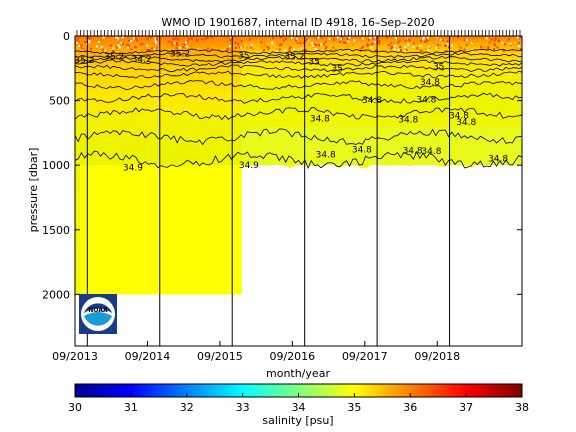 Image resolution: width=576 pixels, height=432 pixels. I want to click on colorbar-tick-label: 35, so click(354, 407).